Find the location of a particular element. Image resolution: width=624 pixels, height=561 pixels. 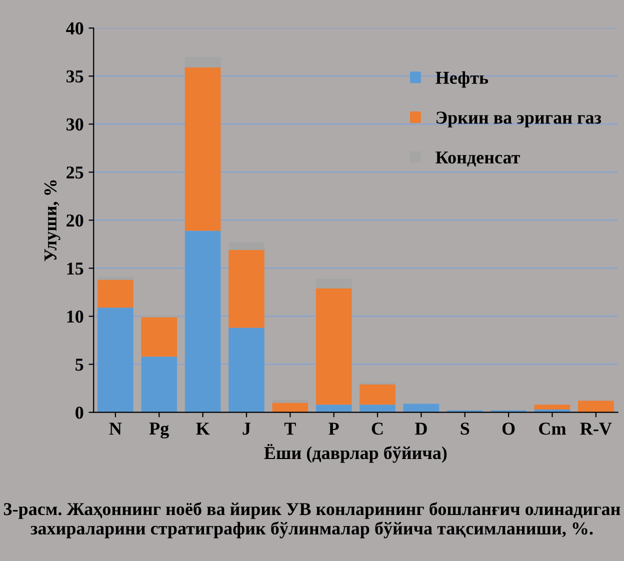

x-tick-label: S is located at coordinates (465, 428).